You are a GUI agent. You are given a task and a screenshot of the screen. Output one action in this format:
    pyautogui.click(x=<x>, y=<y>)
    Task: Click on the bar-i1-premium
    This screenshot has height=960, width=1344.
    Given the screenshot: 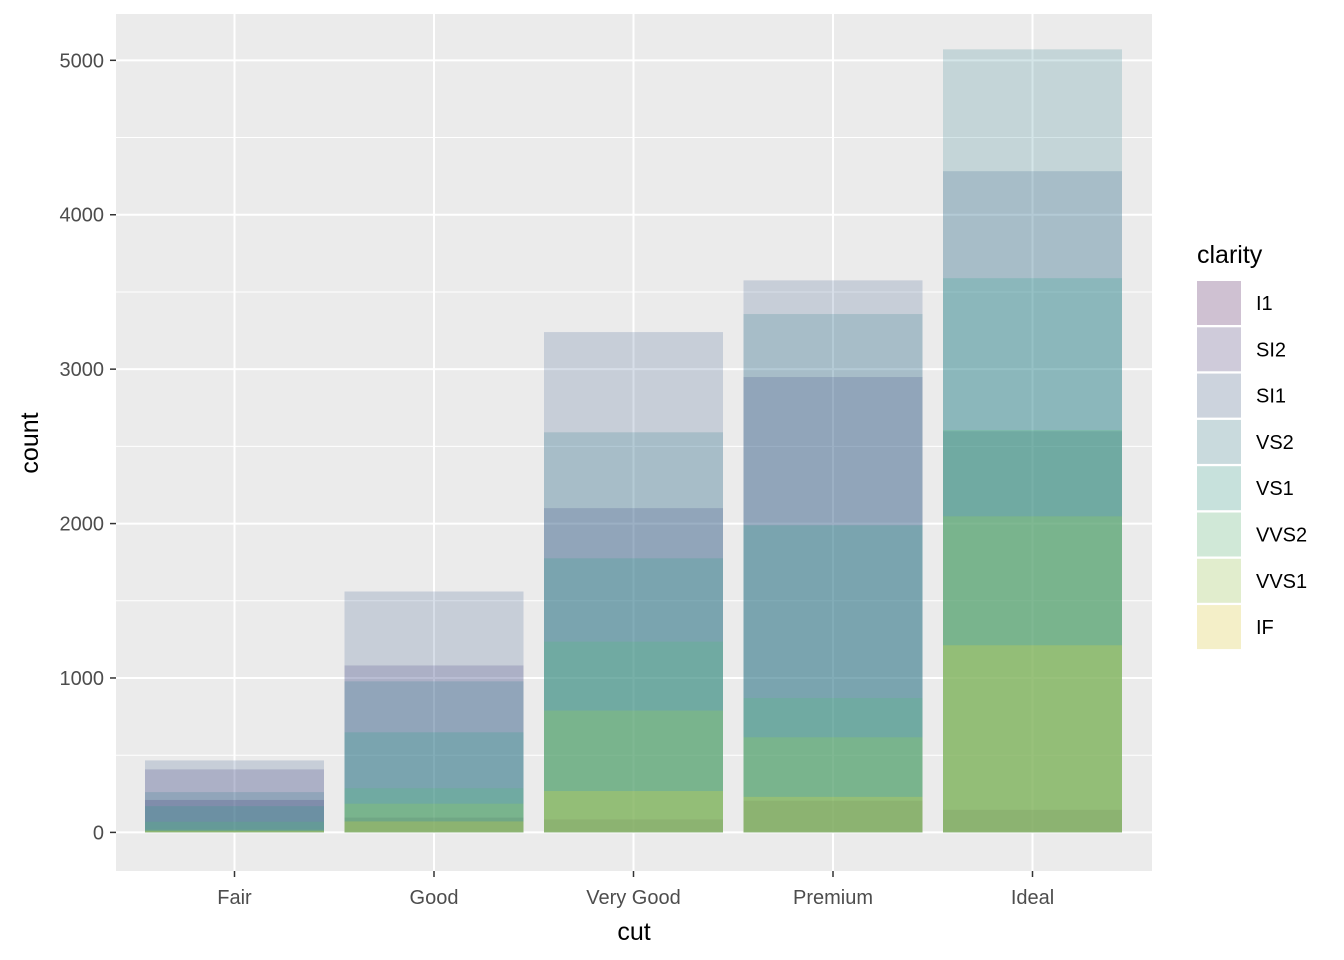 What is the action you would take?
    pyautogui.click(x=833, y=816)
    